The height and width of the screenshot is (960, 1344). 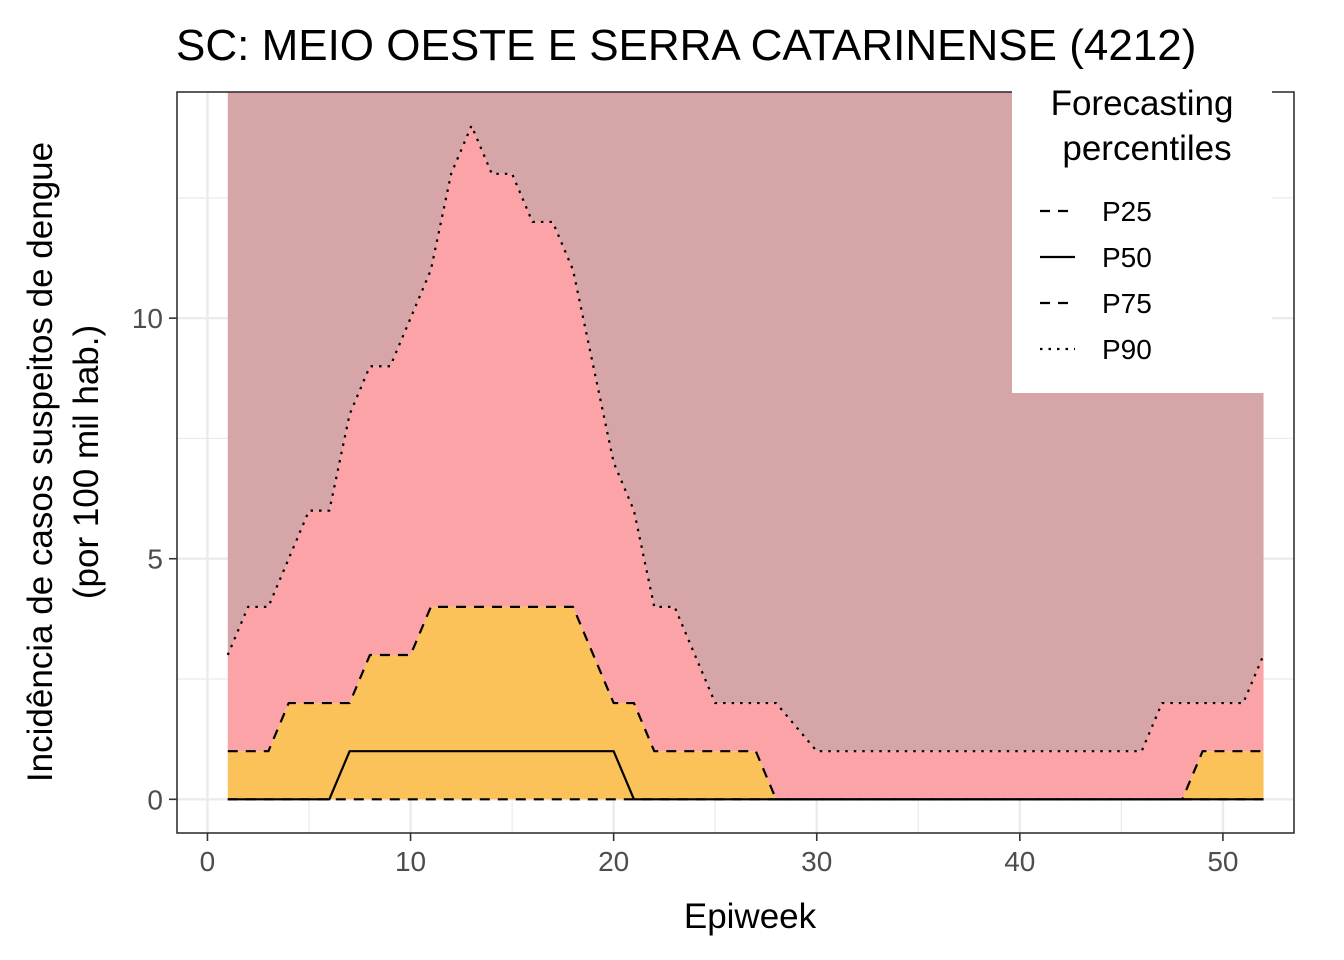 I want to click on x-tick-label: 20, so click(x=613, y=861).